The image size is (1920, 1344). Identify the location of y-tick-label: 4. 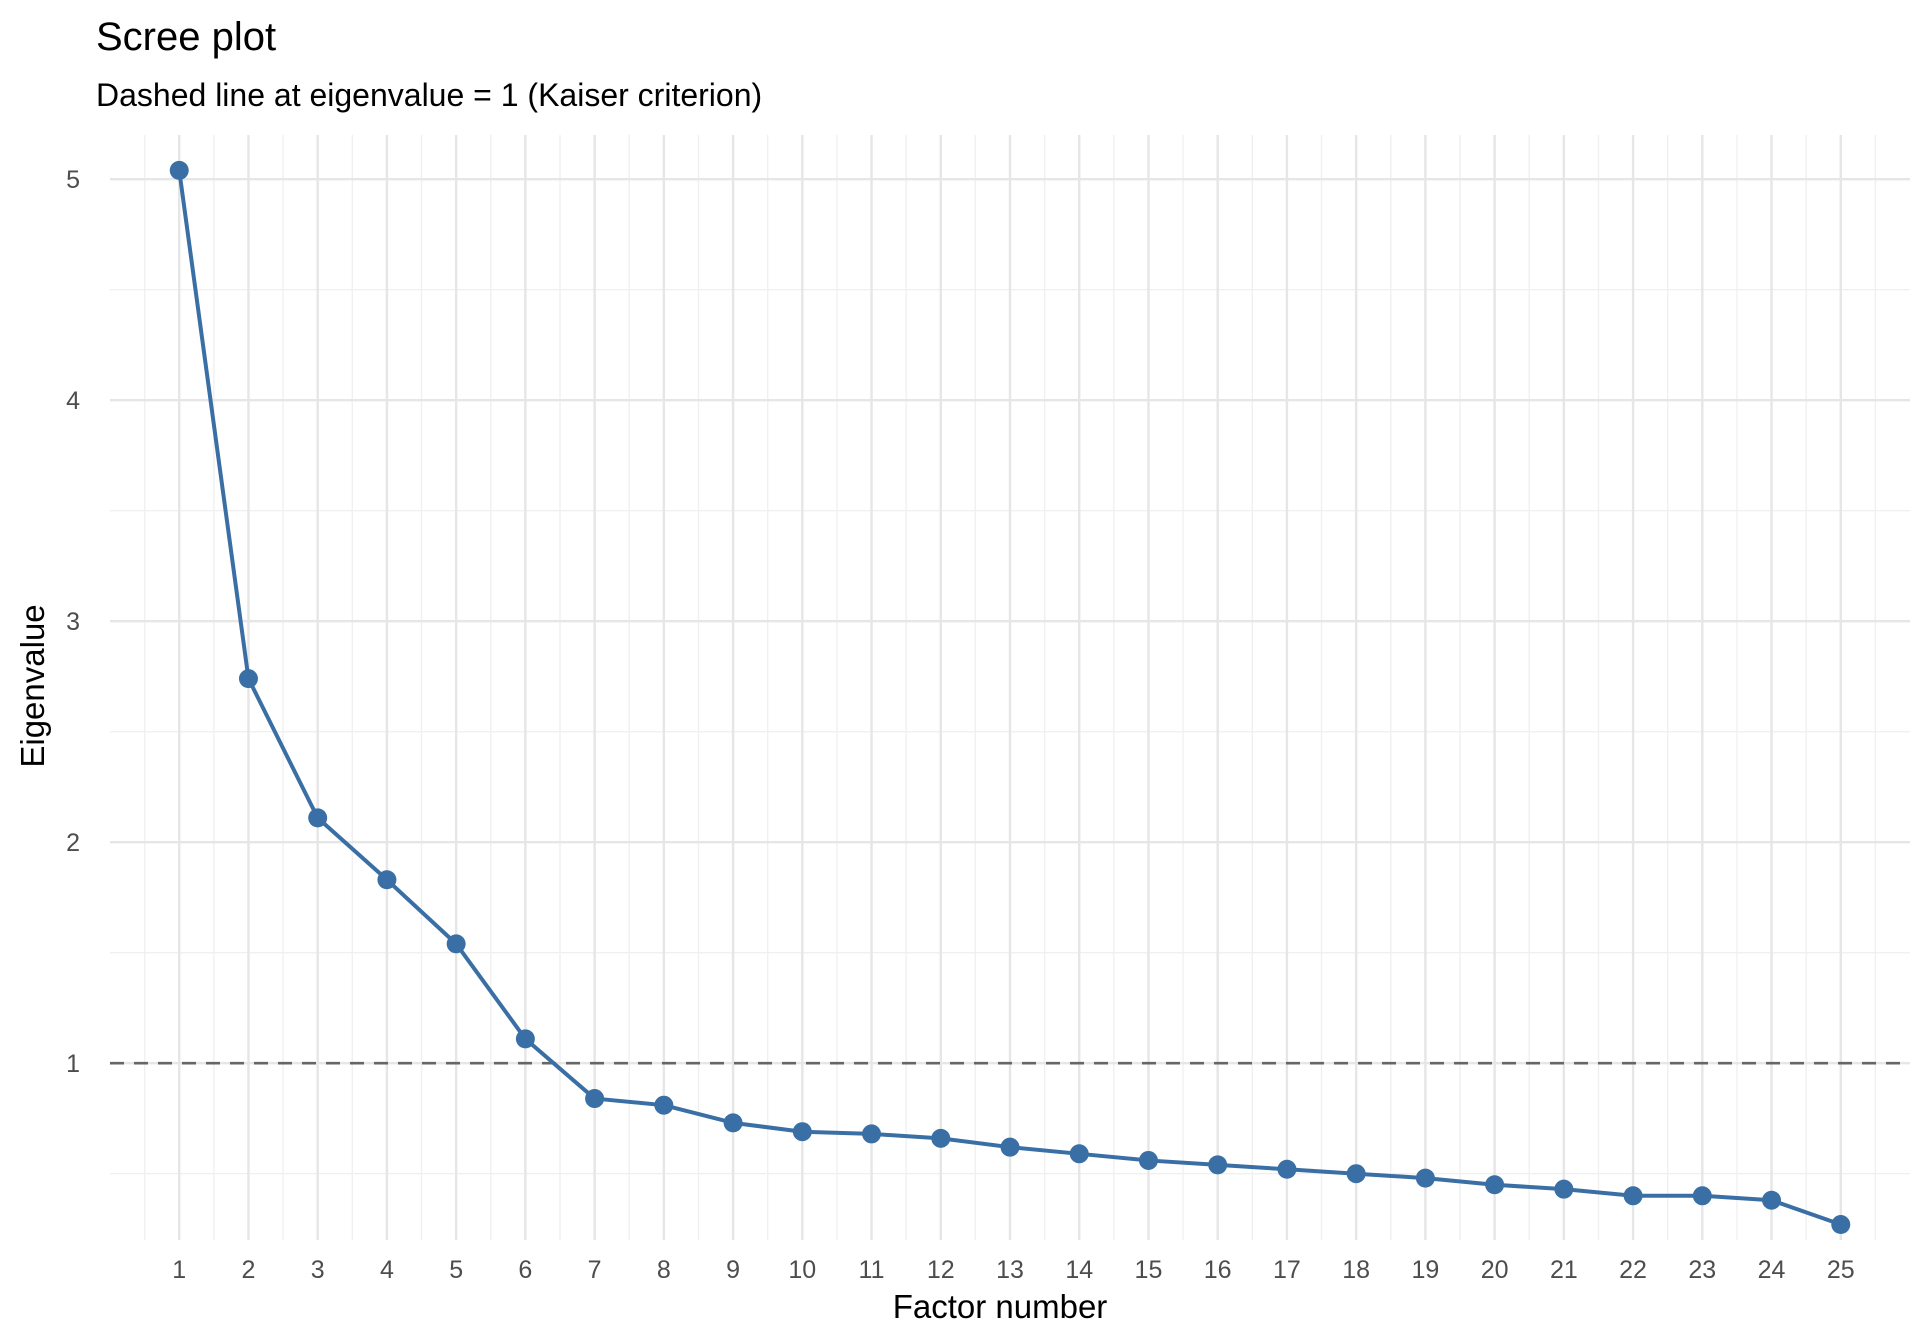
(73, 401).